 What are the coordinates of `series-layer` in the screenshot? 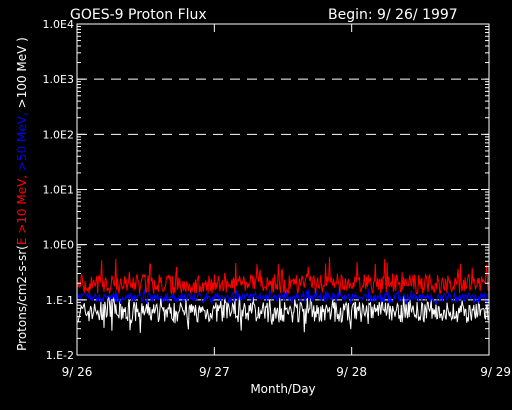 It's located at (283, 295).